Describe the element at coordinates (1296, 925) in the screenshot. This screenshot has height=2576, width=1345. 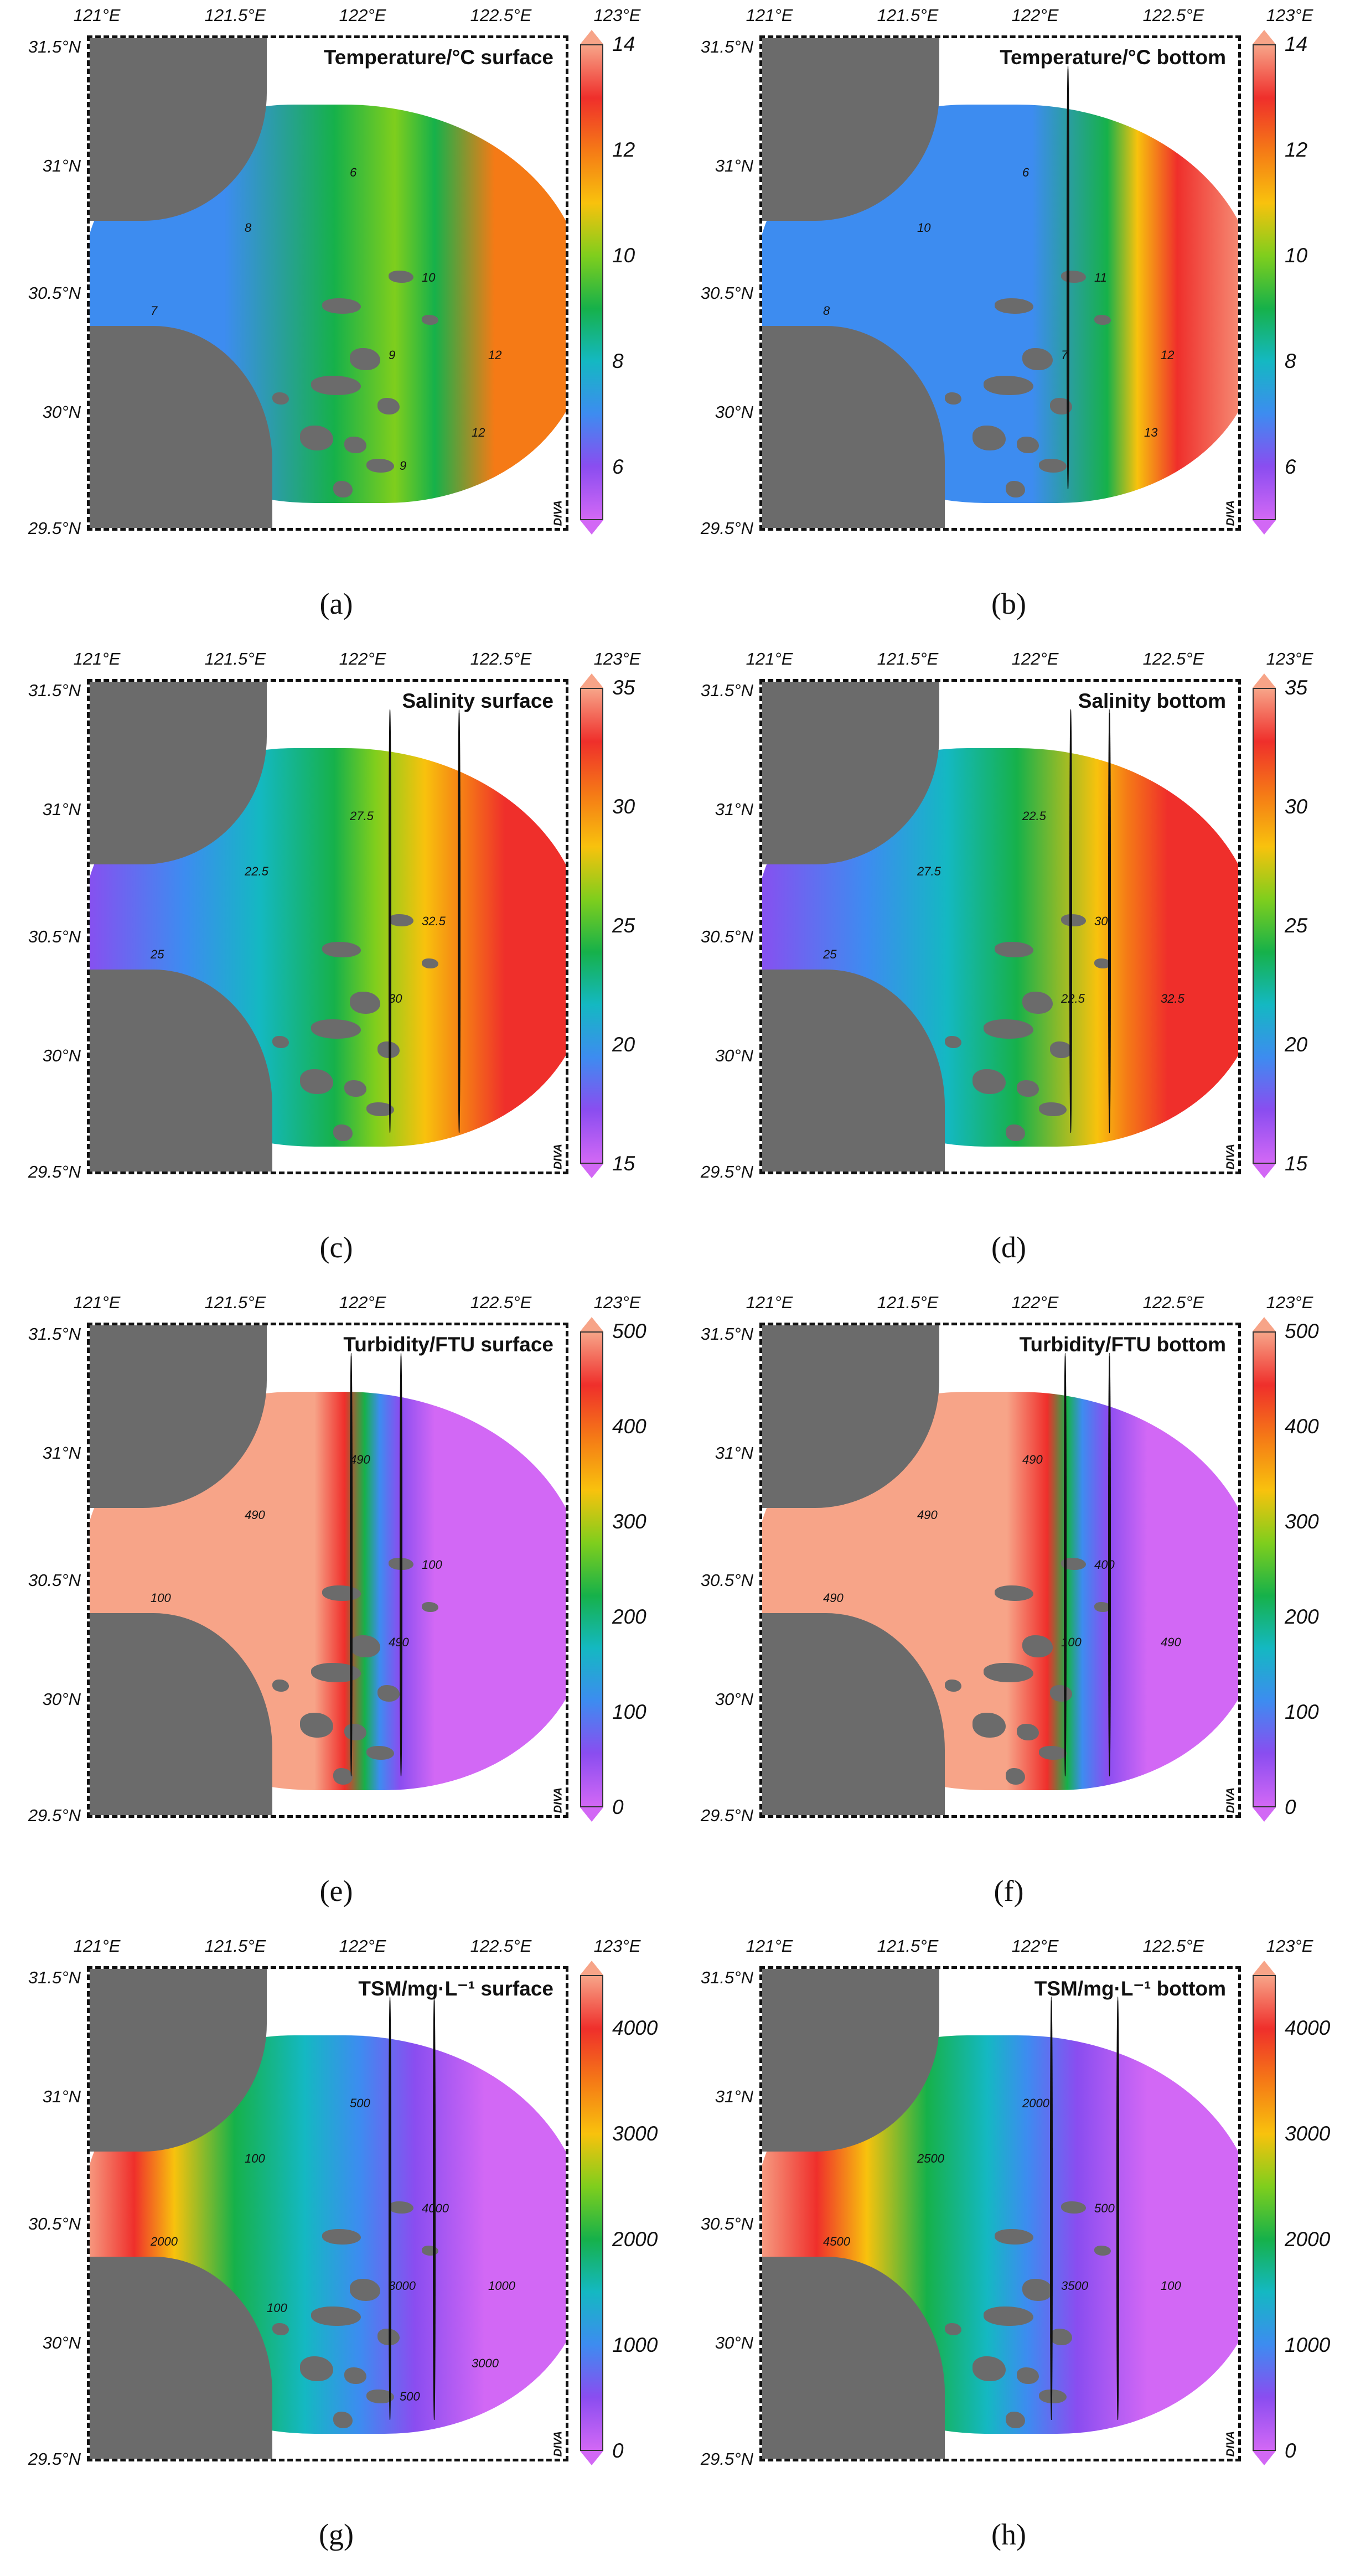
I see `colorbar-tick-label: 25` at that location.